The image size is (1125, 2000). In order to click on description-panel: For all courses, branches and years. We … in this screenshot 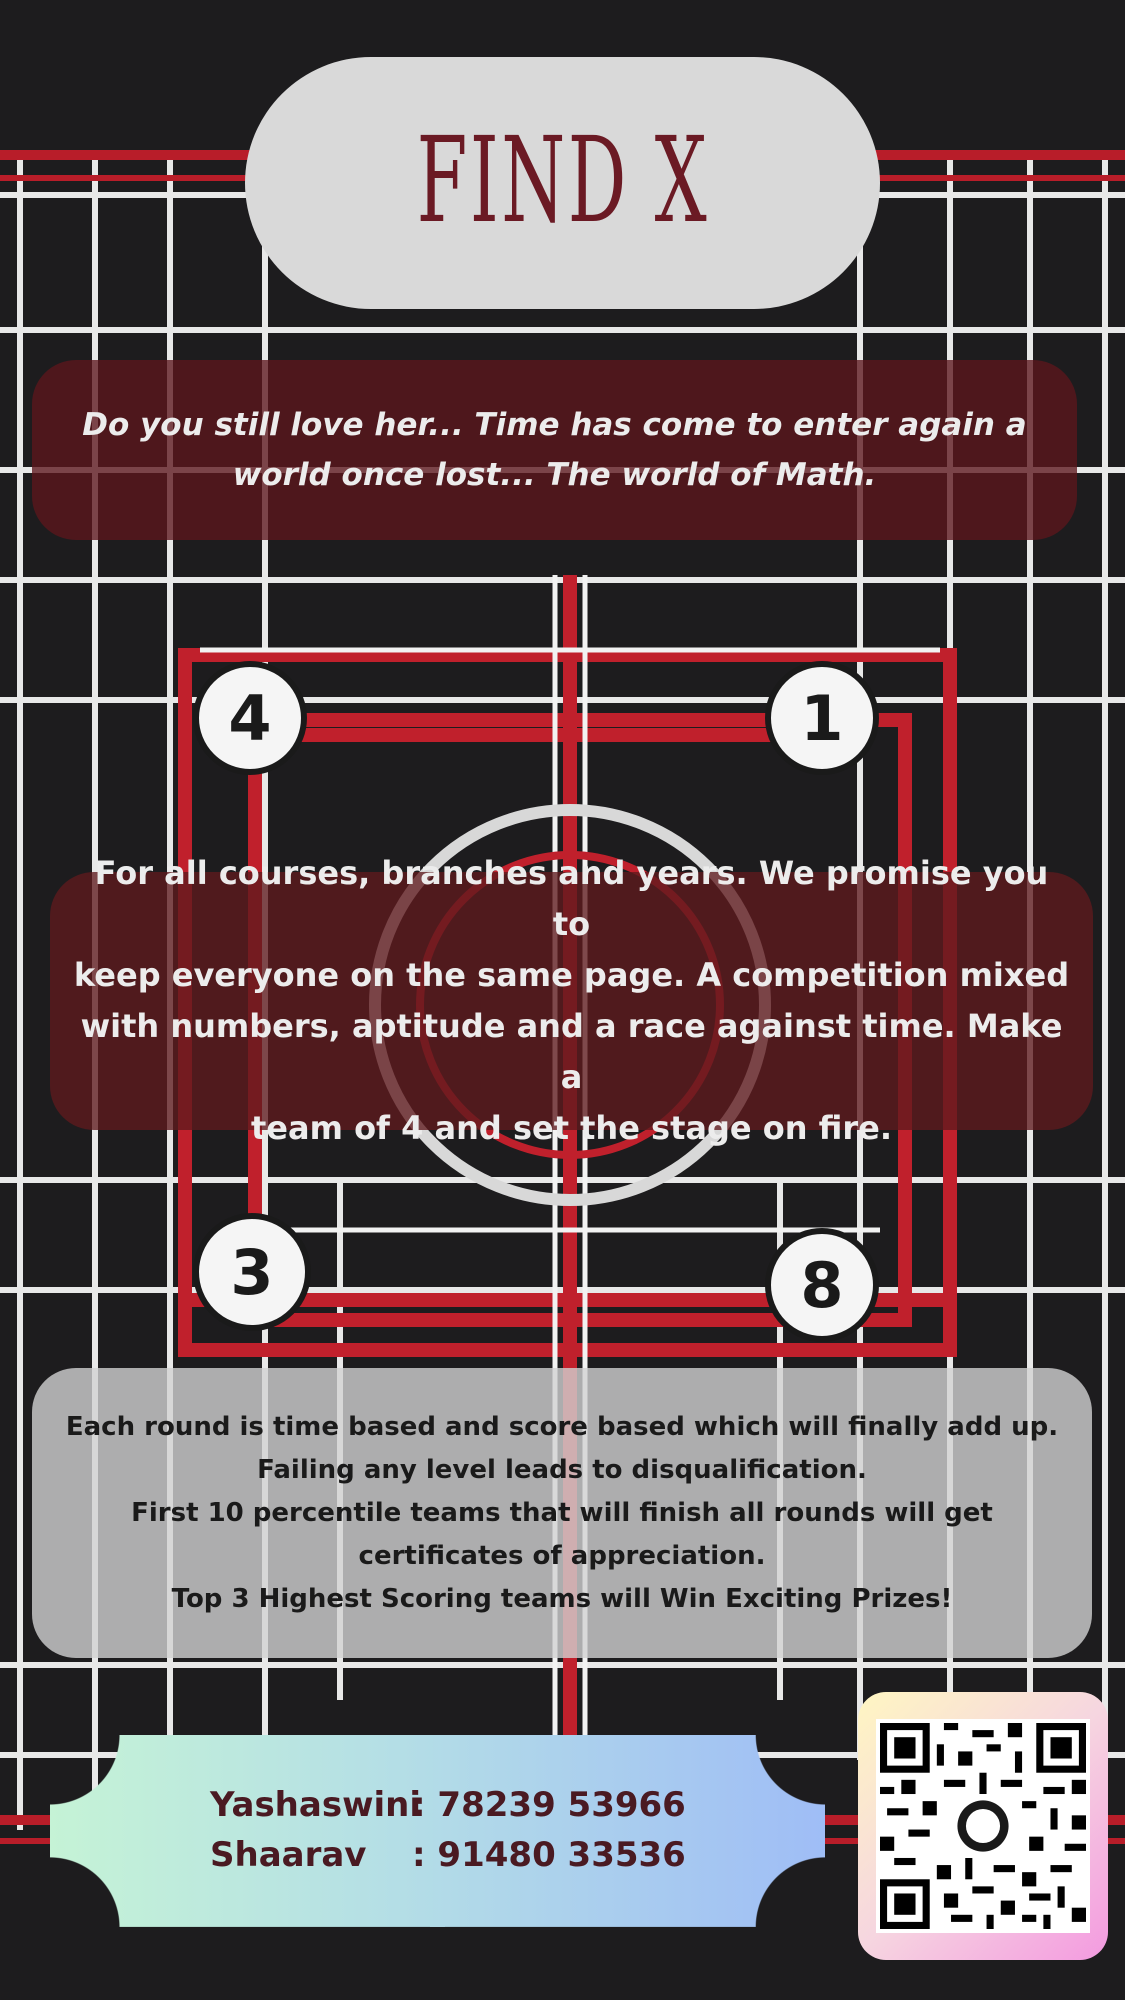, I will do `click(571, 1000)`.